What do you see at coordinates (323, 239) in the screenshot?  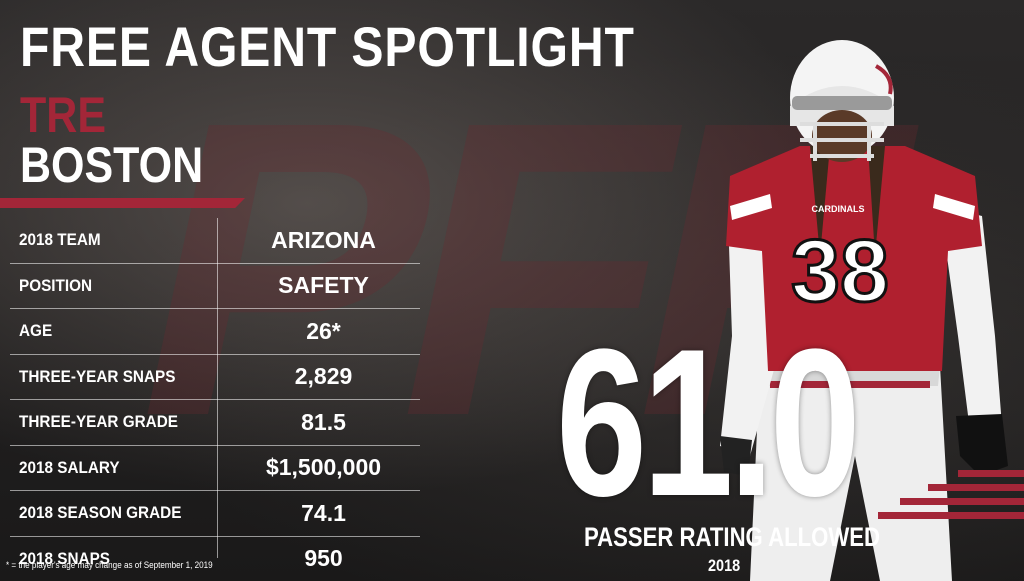 I see `stat-value: ARIZONA` at bounding box center [323, 239].